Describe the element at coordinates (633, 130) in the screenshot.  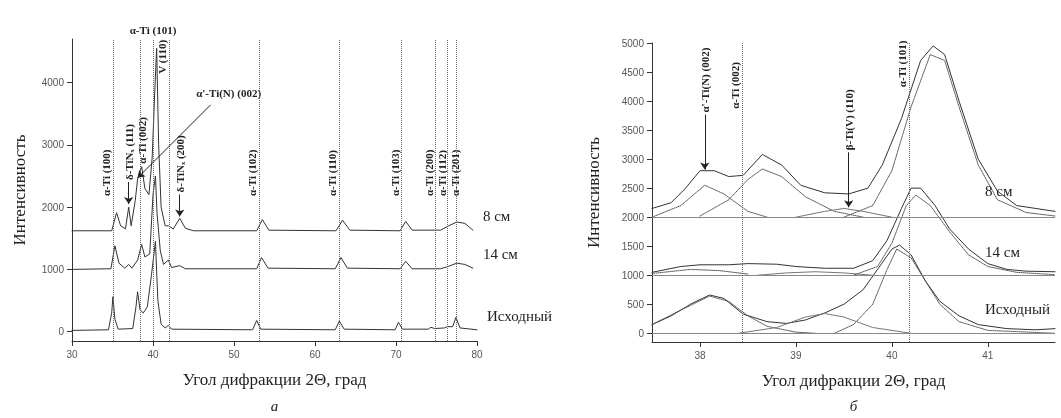
I see `y-tick-label: 3500` at that location.